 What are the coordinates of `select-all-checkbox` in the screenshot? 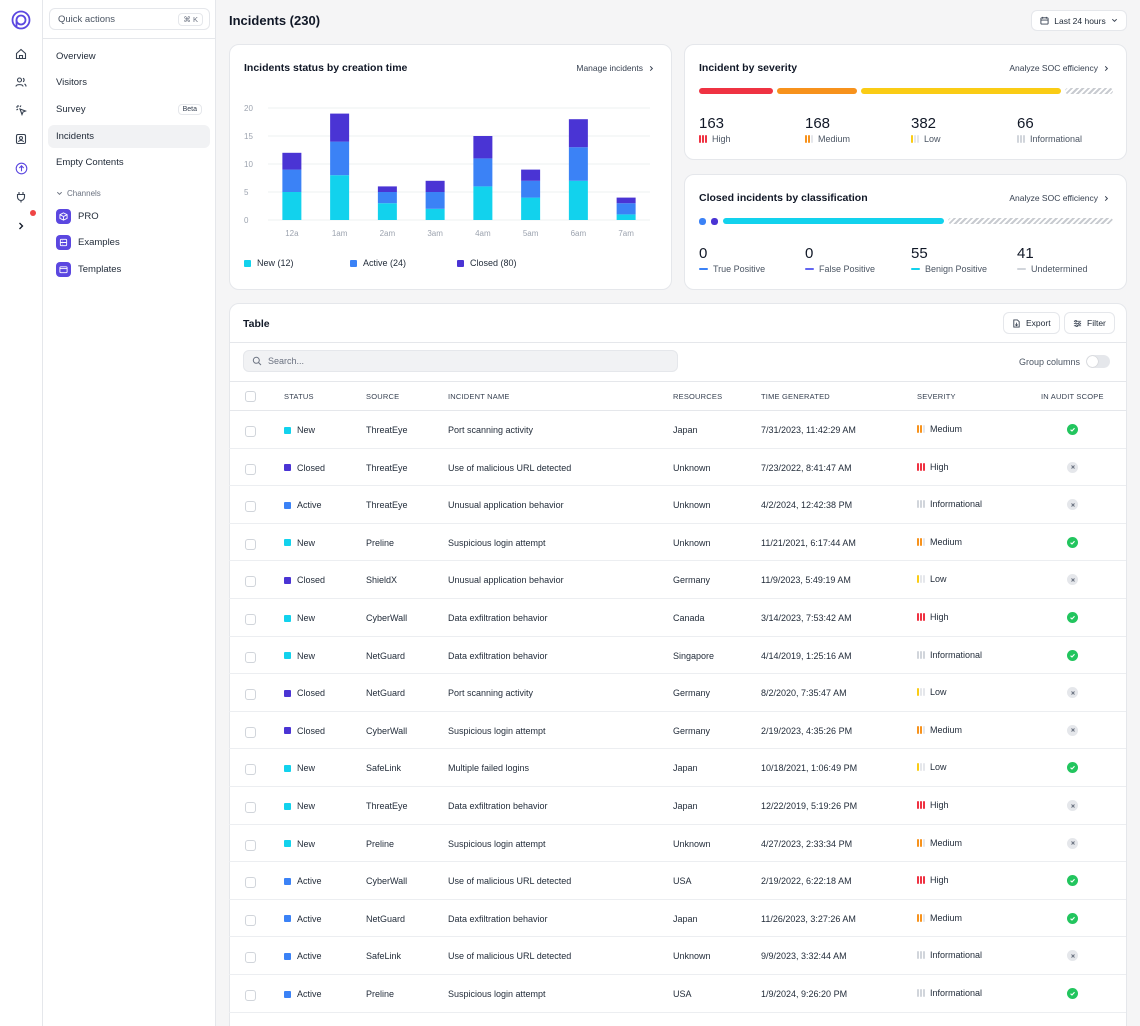 It's located at (250, 396).